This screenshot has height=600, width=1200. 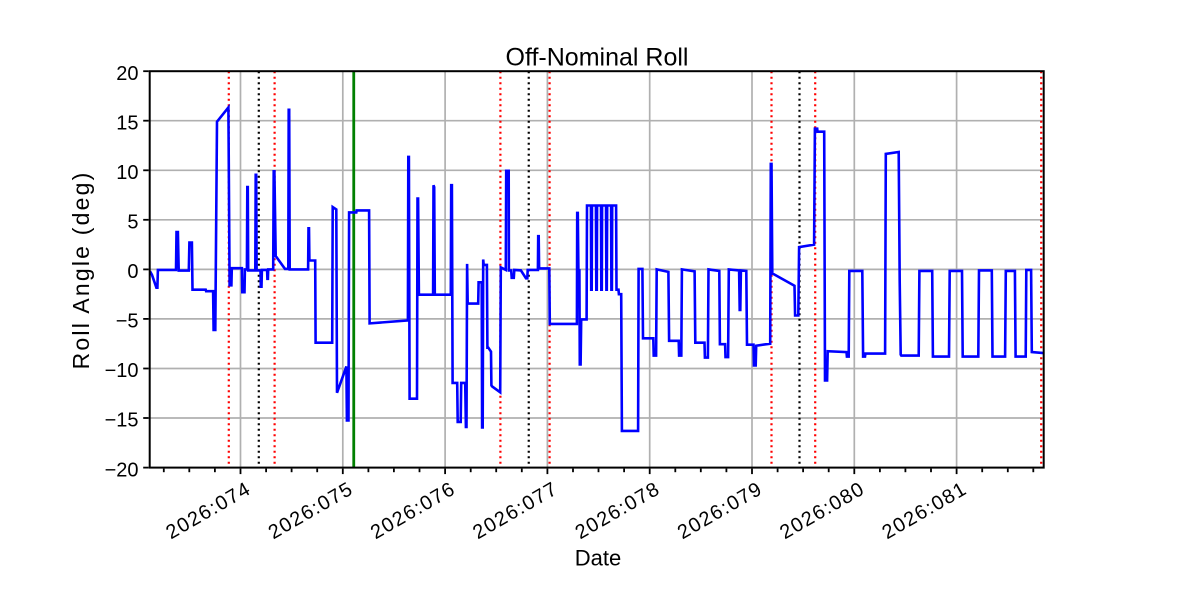 I want to click on svg-text: Off-Nominal Roll, so click(x=597, y=57).